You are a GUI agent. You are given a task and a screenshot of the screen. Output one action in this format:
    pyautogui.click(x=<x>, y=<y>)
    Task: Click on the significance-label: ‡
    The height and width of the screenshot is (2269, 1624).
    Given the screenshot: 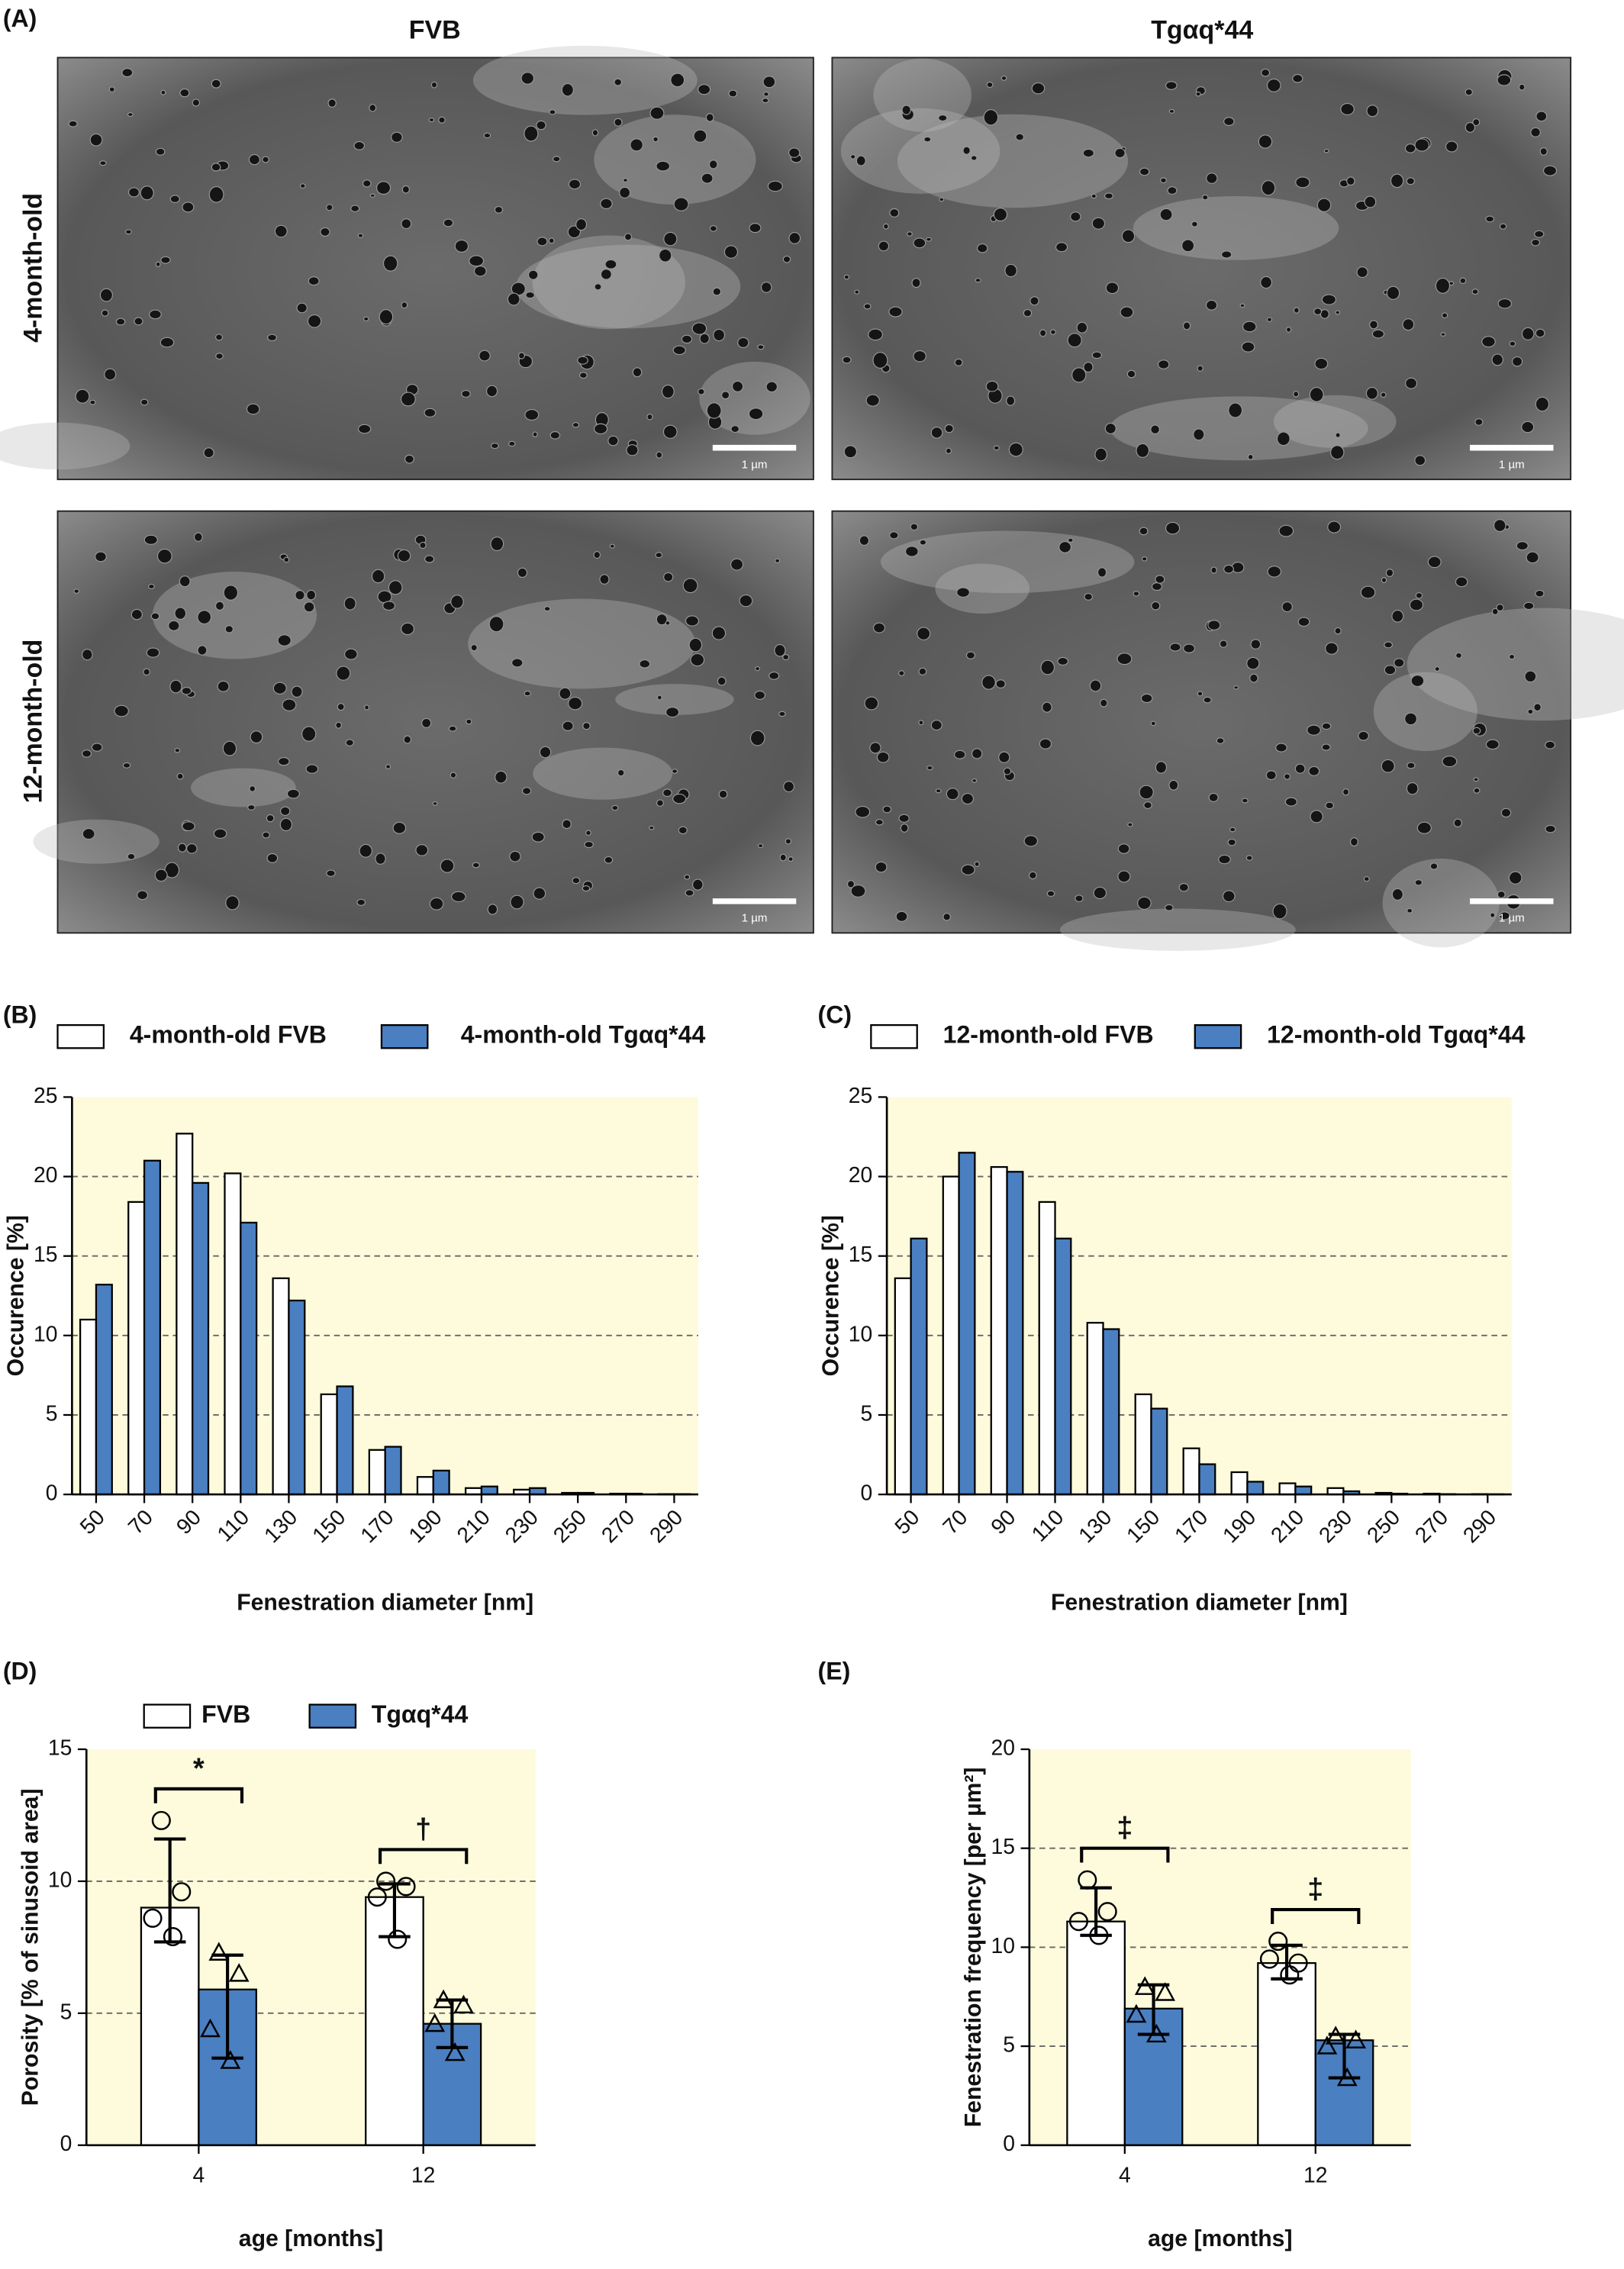 What is the action you would take?
    pyautogui.click(x=1315, y=1889)
    